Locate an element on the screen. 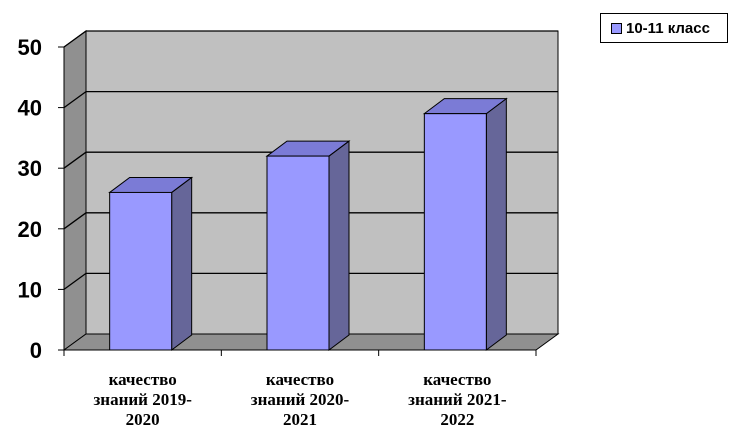 This screenshot has height=432, width=736. y-tick-label: 20 is located at coordinates (30, 229).